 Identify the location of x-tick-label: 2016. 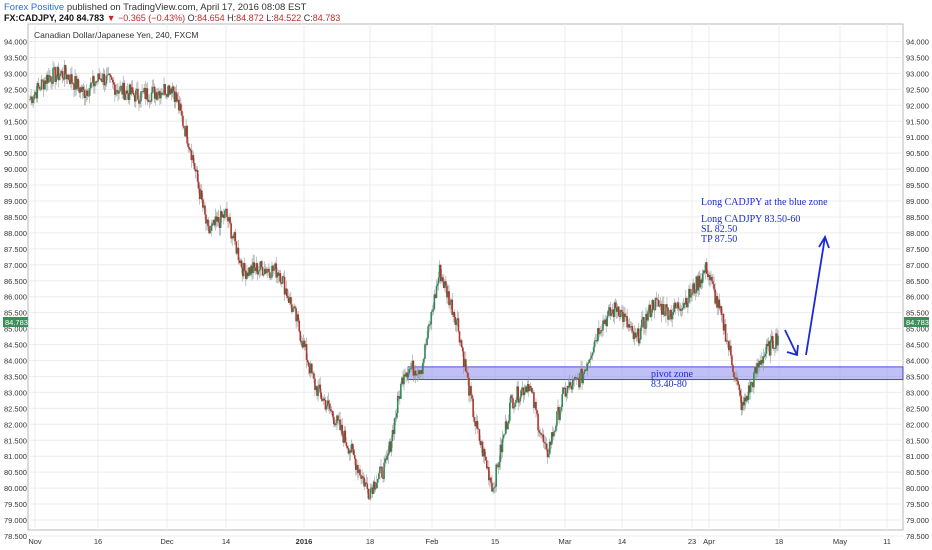
(304, 541).